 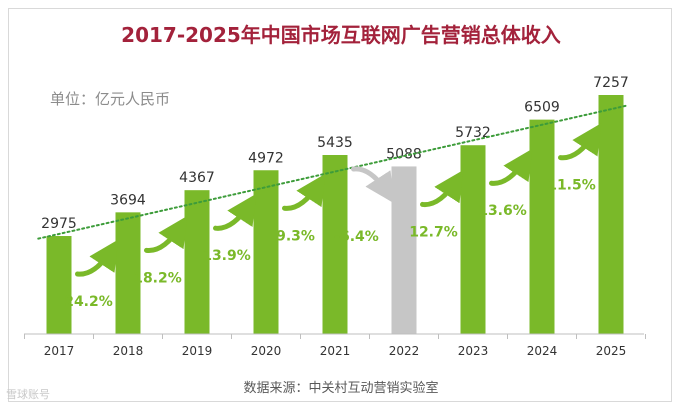 I want to click on bar-2021, so click(x=335, y=244).